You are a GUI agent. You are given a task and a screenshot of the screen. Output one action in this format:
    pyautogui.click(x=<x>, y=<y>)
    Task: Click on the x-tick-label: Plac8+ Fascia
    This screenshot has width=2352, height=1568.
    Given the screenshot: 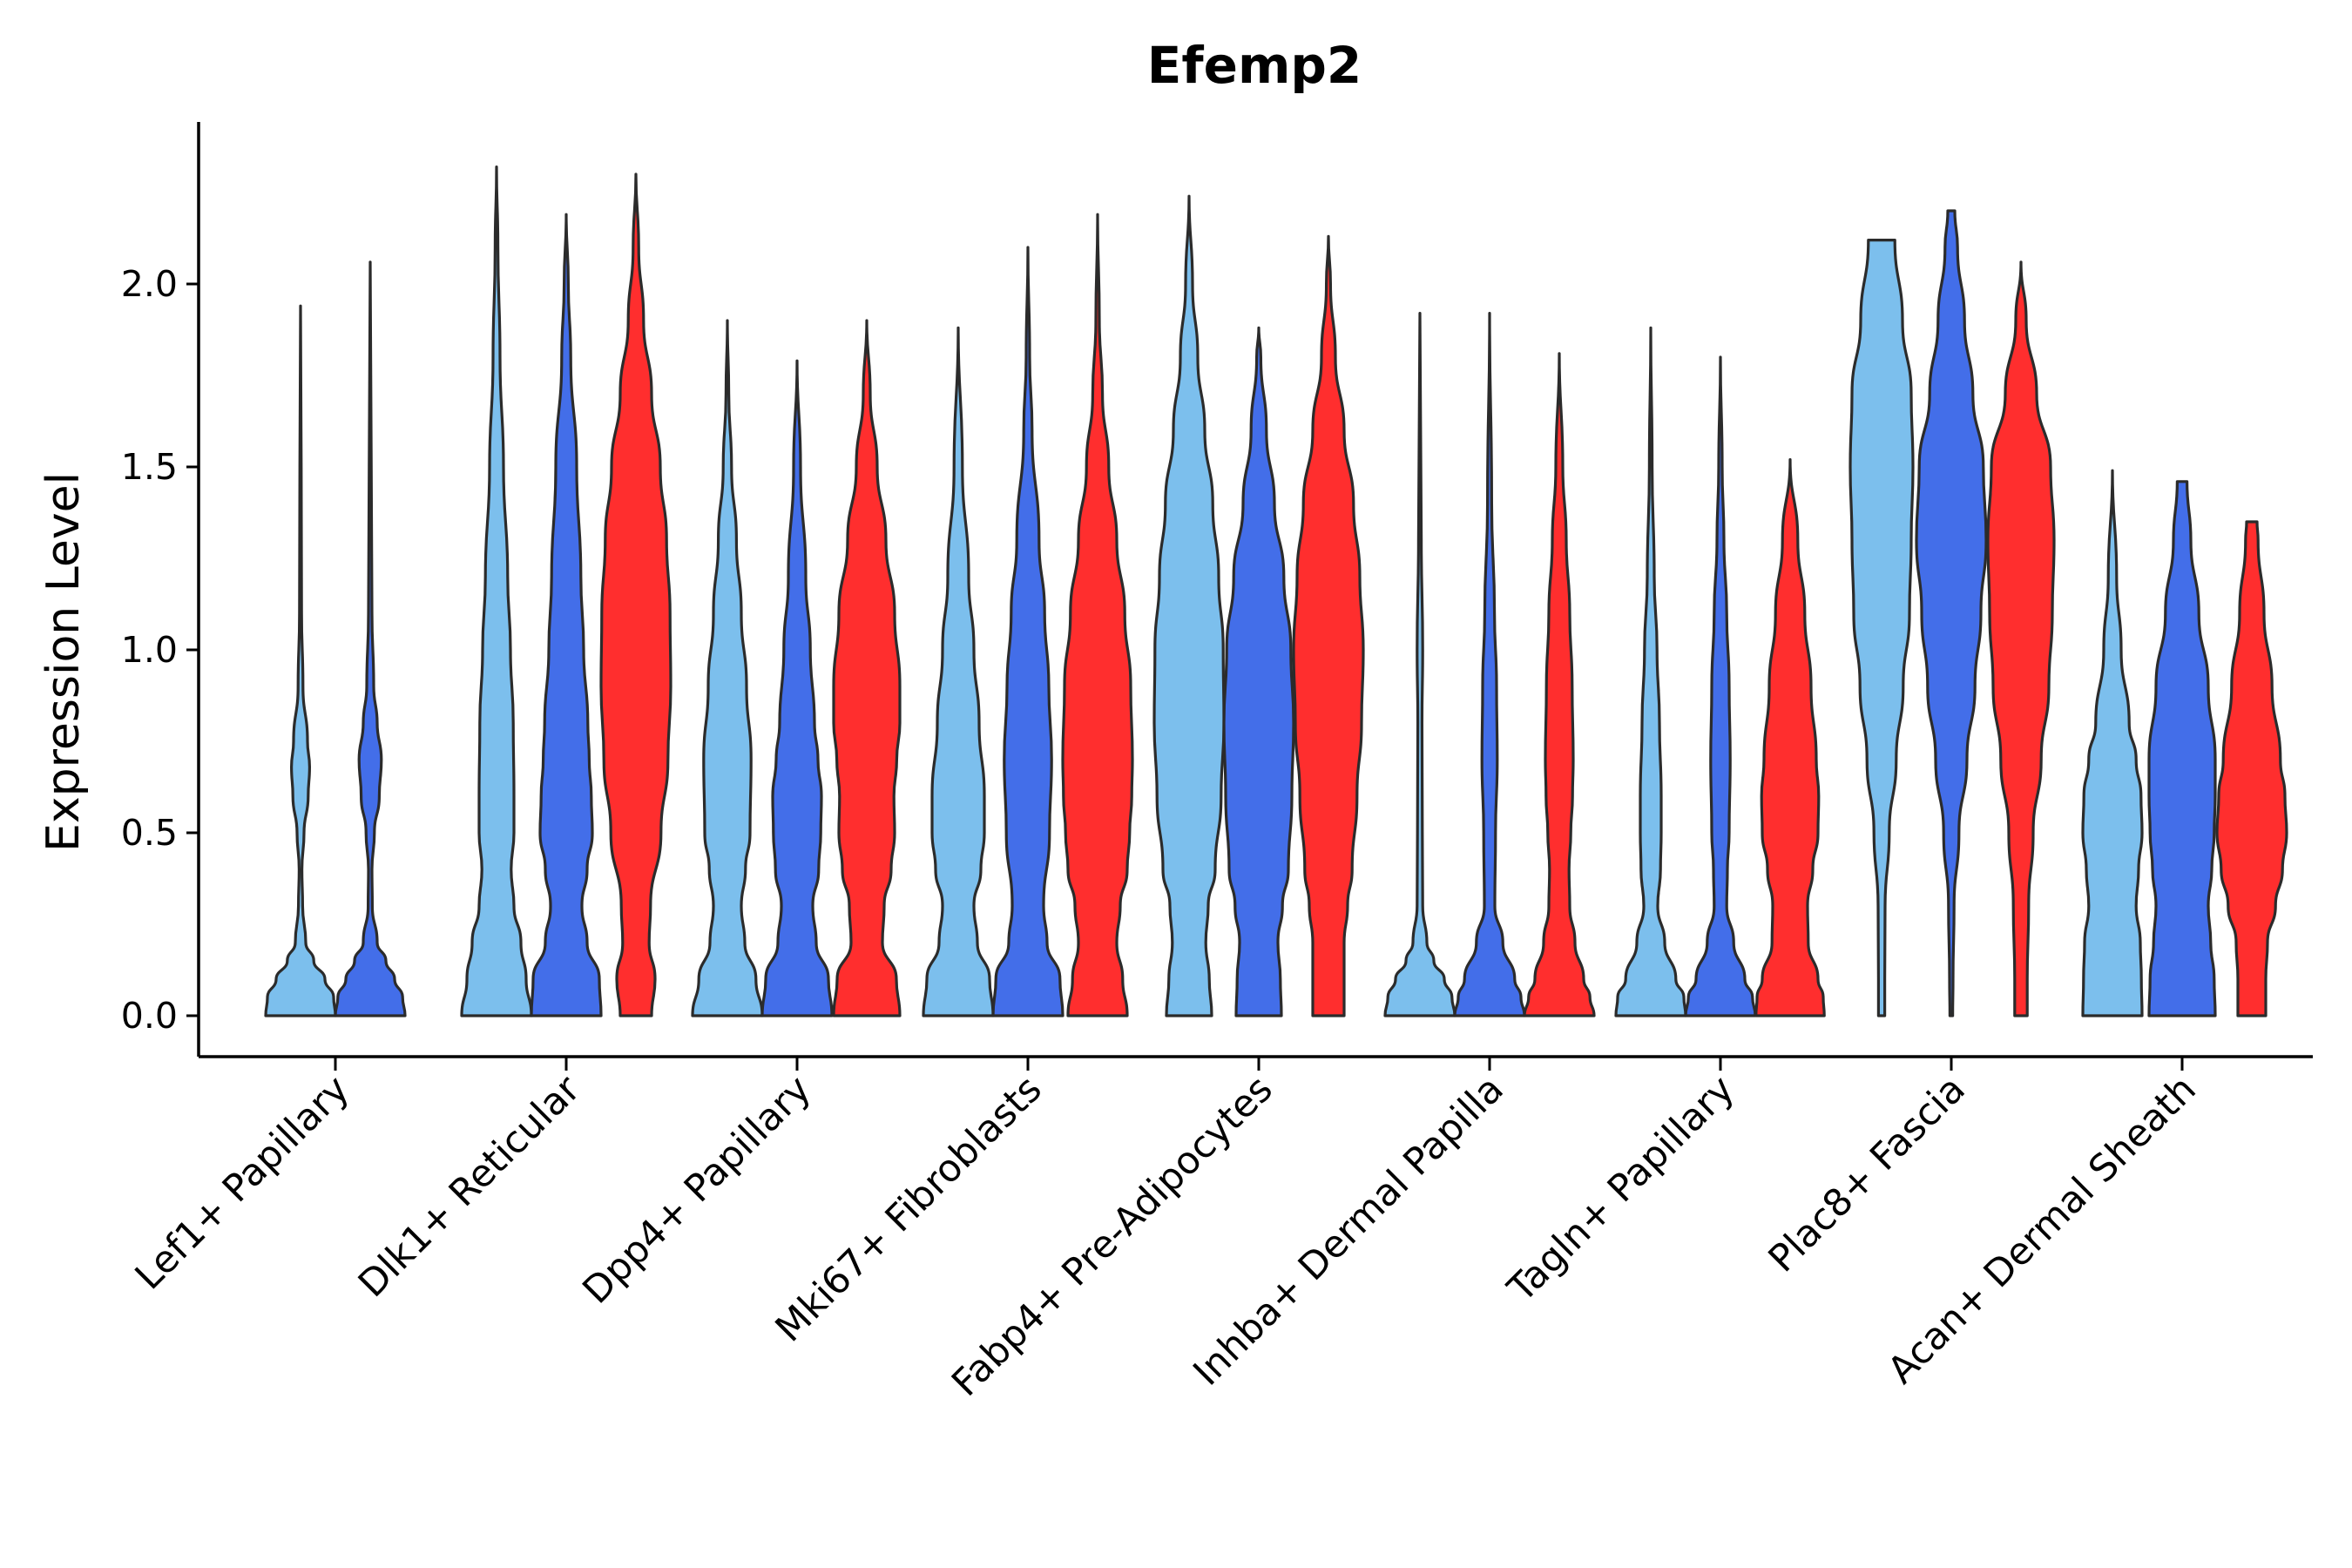 What is the action you would take?
    pyautogui.click(x=1867, y=1174)
    